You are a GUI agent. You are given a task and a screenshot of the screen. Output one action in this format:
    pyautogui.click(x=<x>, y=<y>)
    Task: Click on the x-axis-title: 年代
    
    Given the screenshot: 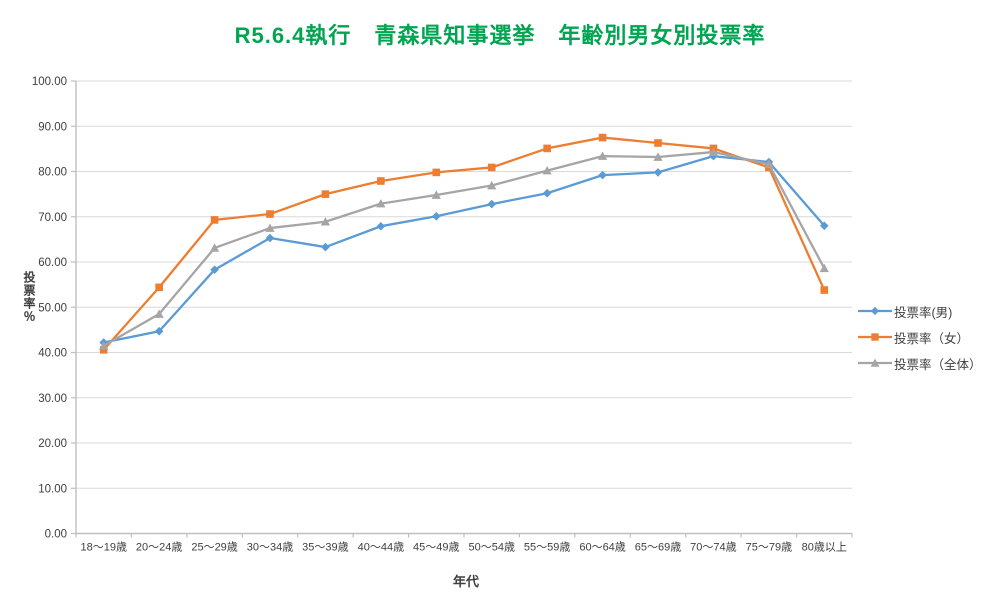 What is the action you would take?
    pyautogui.click(x=465, y=581)
    